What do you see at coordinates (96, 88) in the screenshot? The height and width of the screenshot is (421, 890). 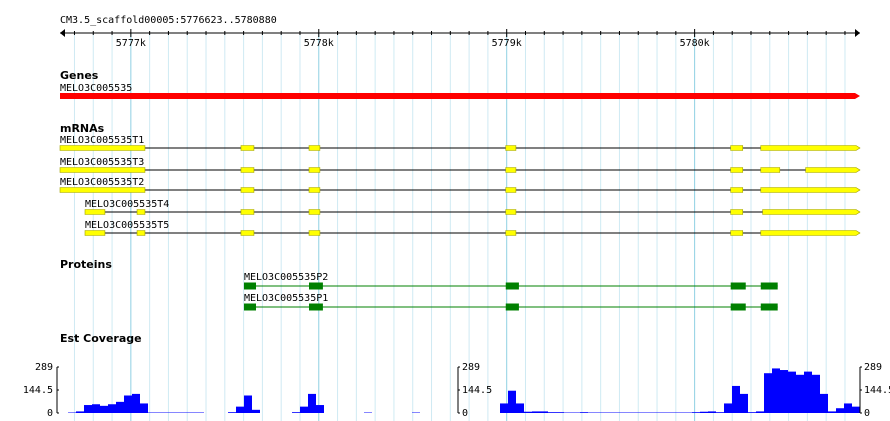 I see `gene-name: MELO3C005535` at bounding box center [96, 88].